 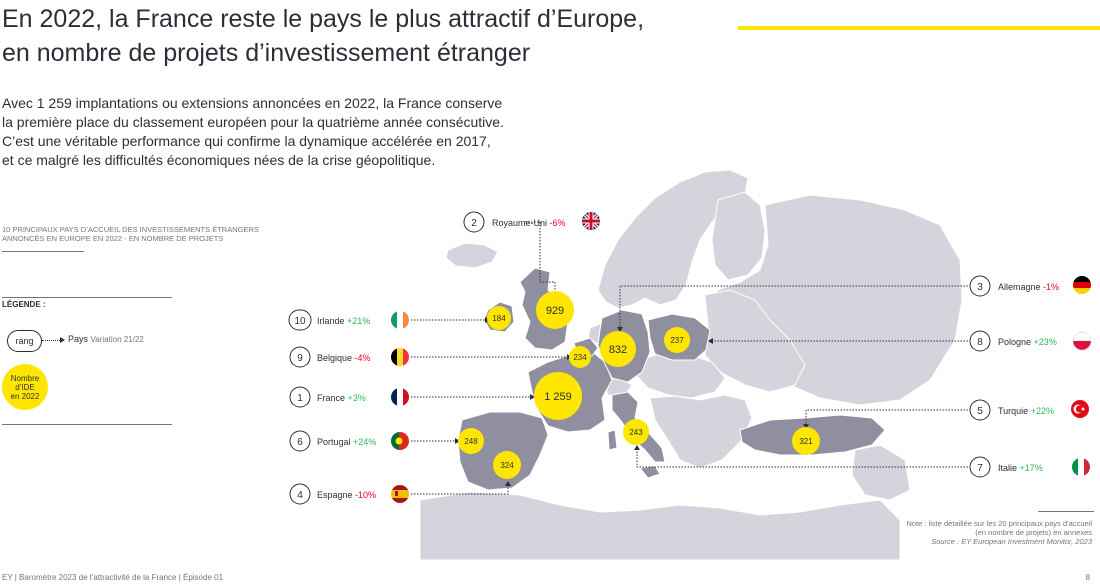 I want to click on arrowhead-germany, so click(x=620, y=329).